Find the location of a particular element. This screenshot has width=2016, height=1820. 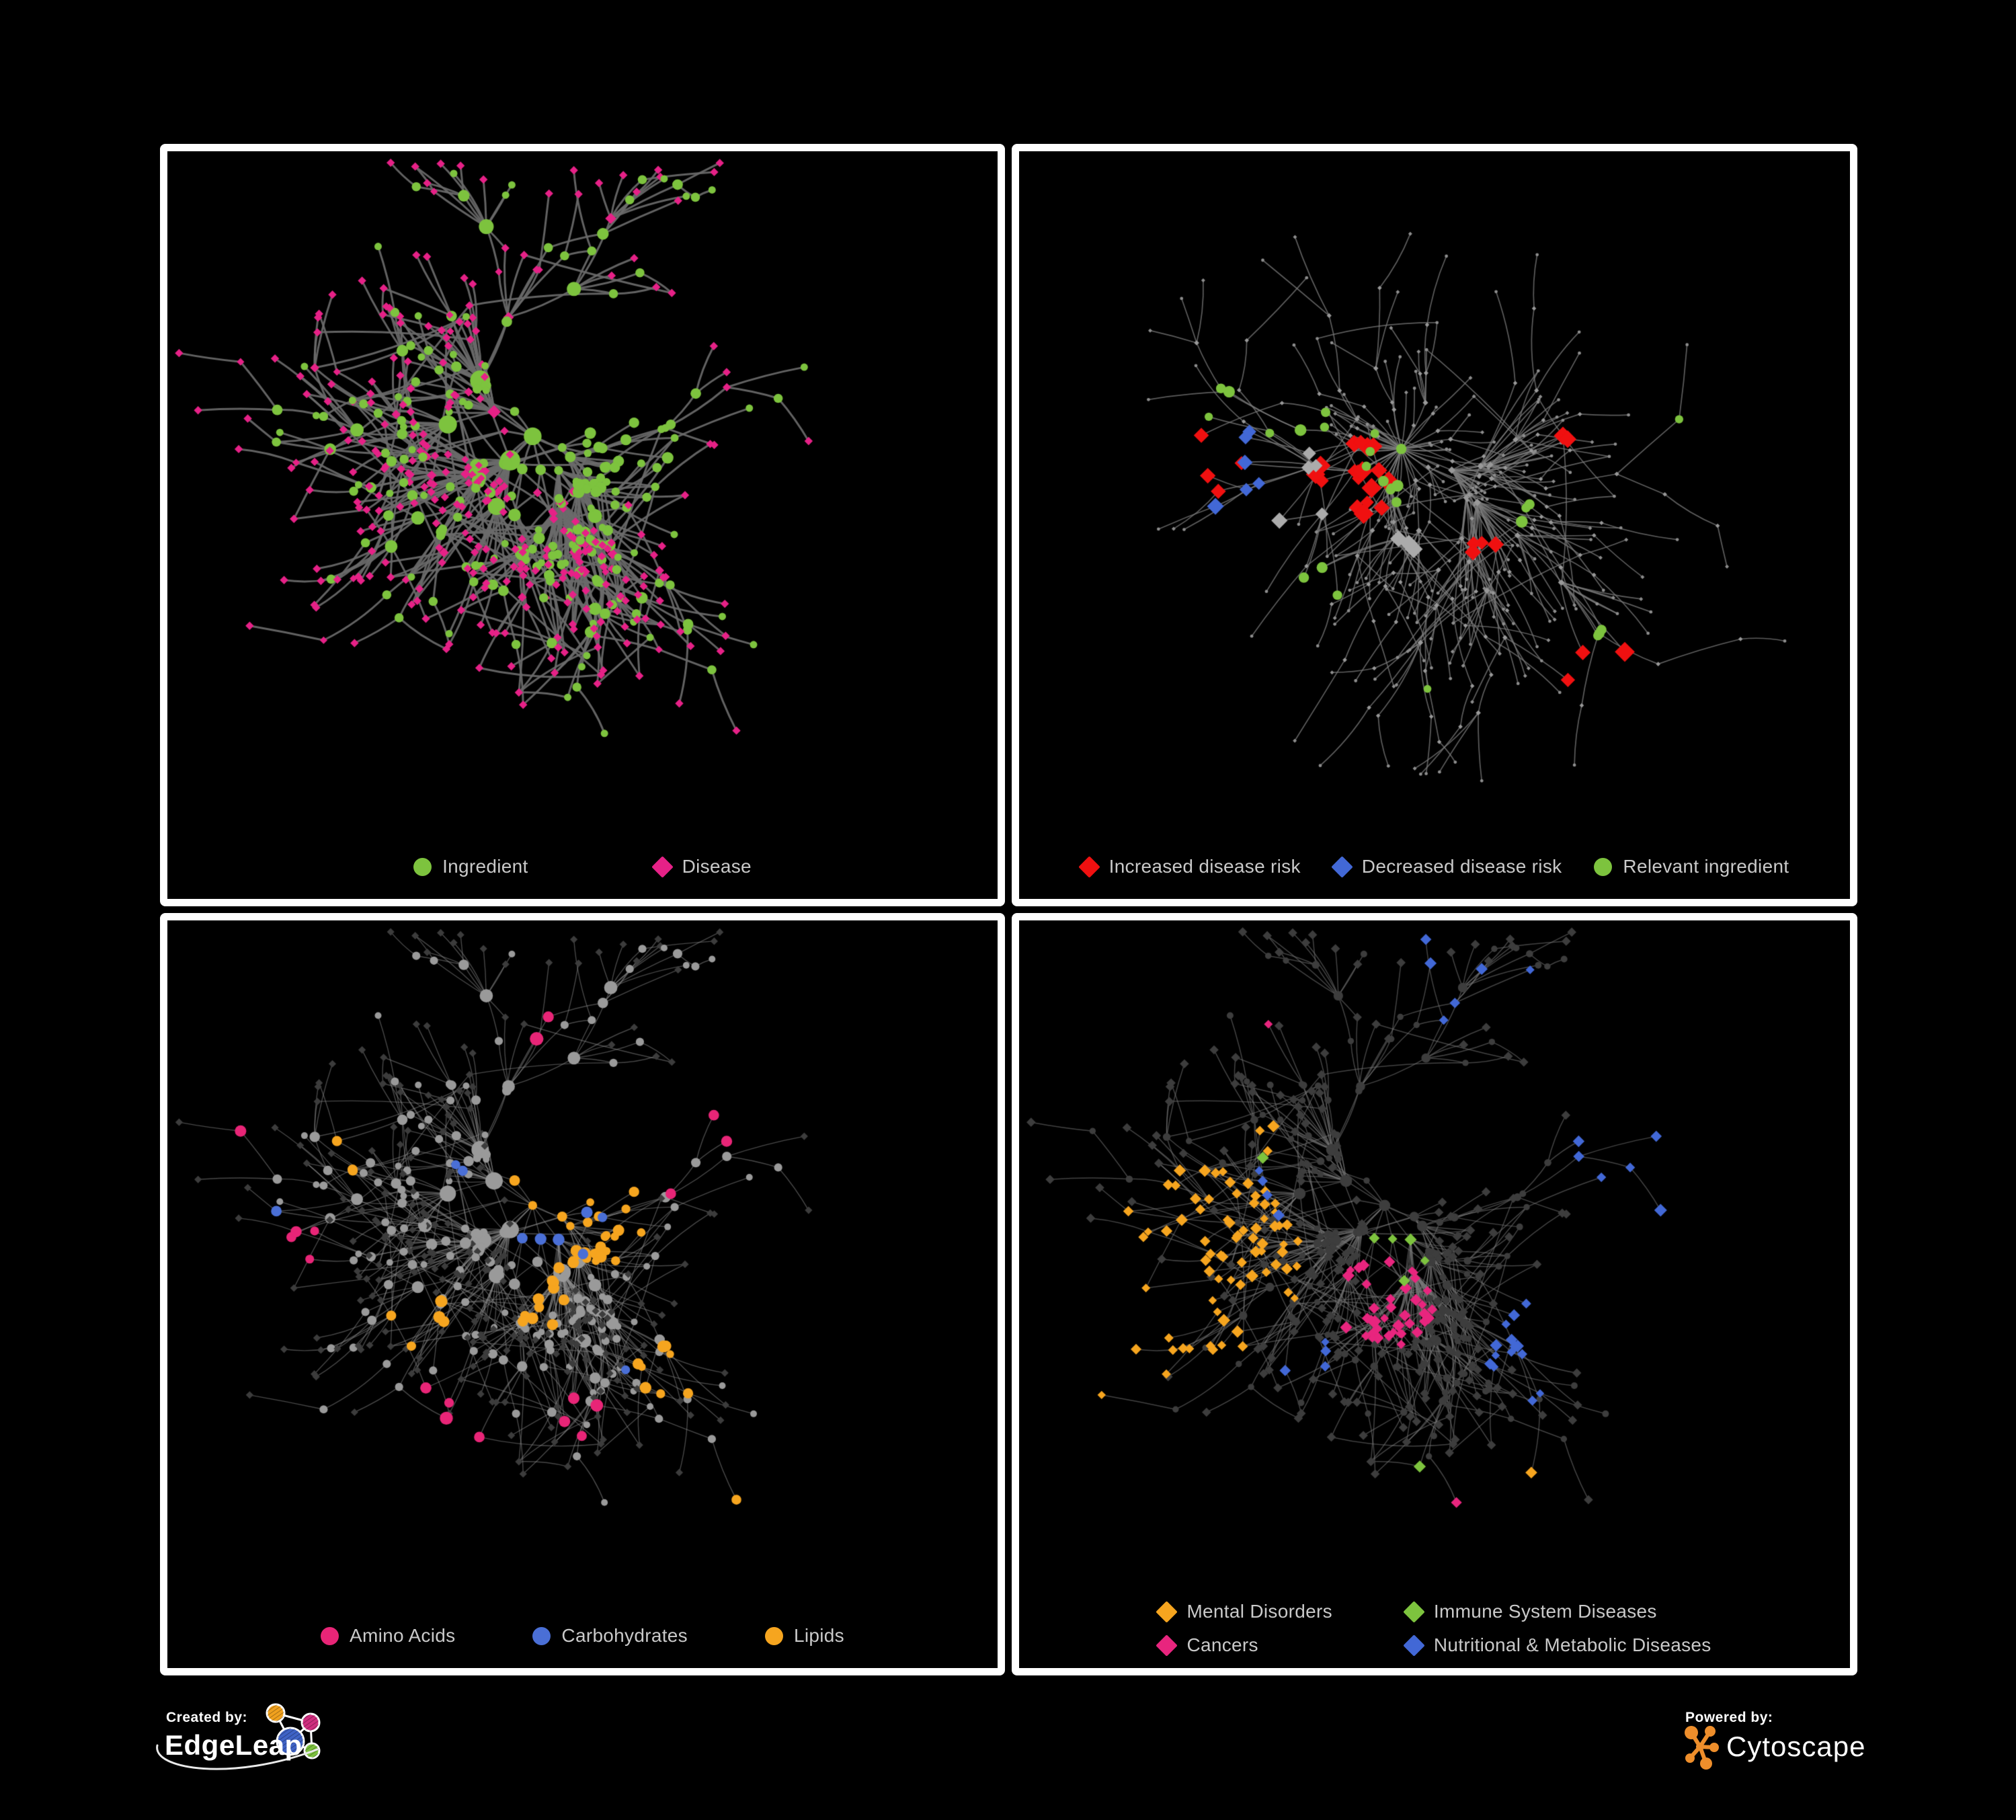

legend-item-mental-disorders: Mental Disorders is located at coordinates (1244, 1611).